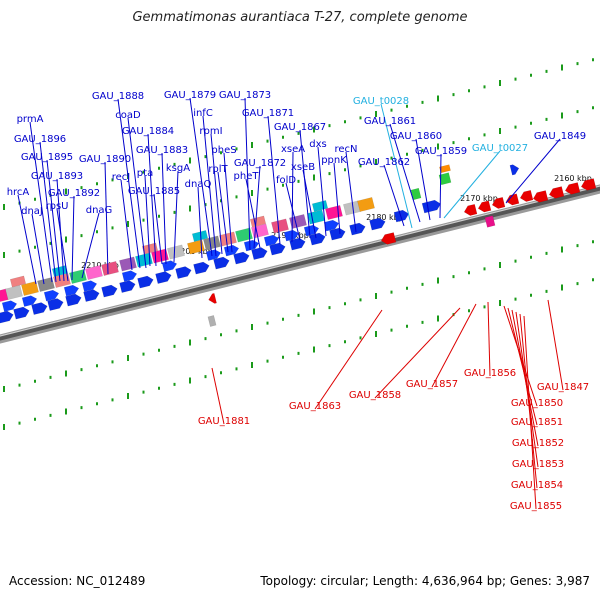 This screenshot has height=600, width=600. Describe the element at coordinates (416, 136) in the screenshot. I see `forward-gene-label: GAU_1860` at that location.